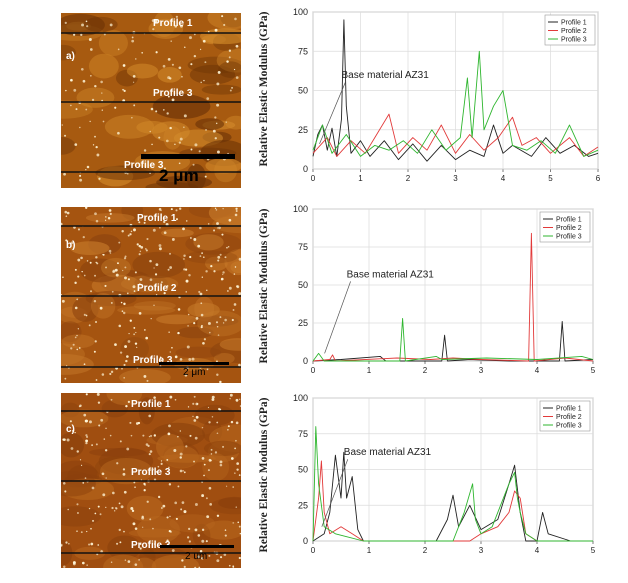 The image size is (628, 583). Describe the element at coordinates (408, 178) in the screenshot. I see `x-tick-label: 2` at that location.